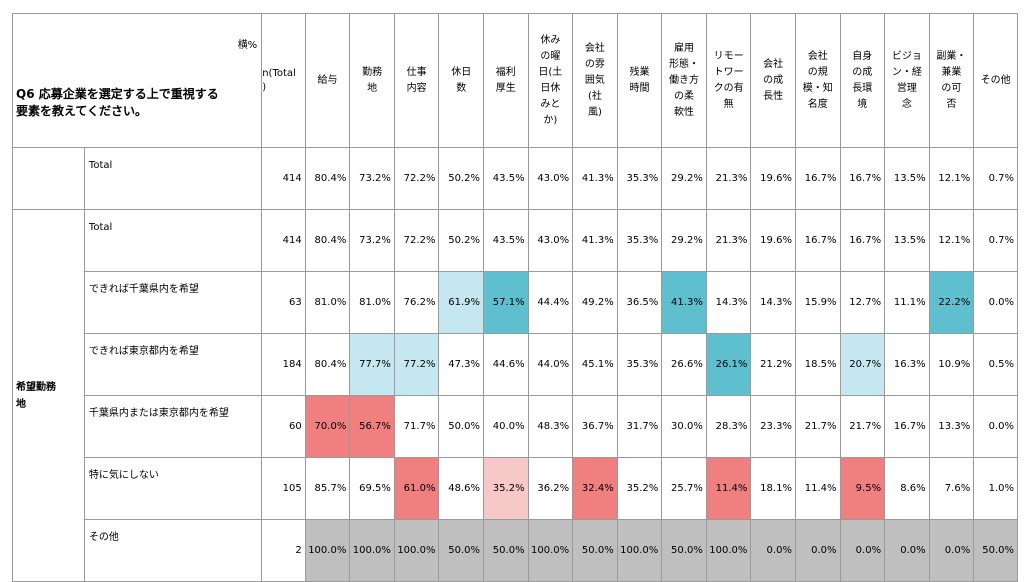 Image resolution: width=1024 pixels, height=582 pixels. What do you see at coordinates (951, 364) in the screenshot?
I see `pct-cell: 10.9%` at bounding box center [951, 364].